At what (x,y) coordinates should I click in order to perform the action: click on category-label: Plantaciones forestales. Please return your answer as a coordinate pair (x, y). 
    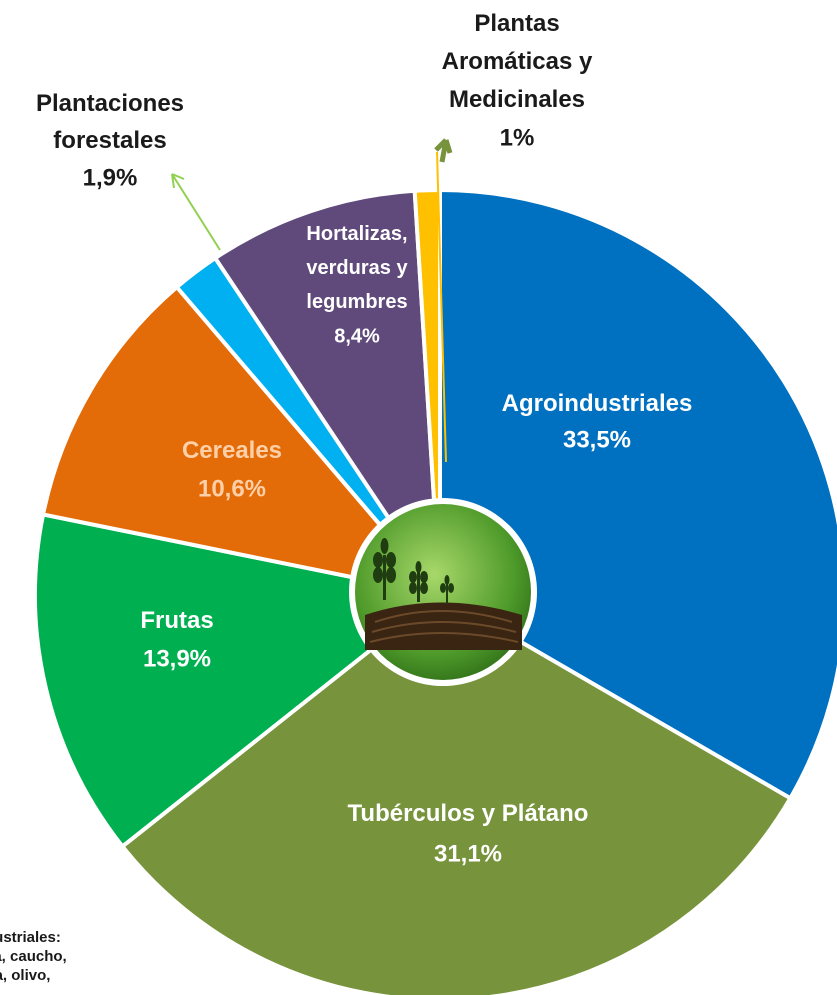
    Looking at the image, I should click on (110, 122).